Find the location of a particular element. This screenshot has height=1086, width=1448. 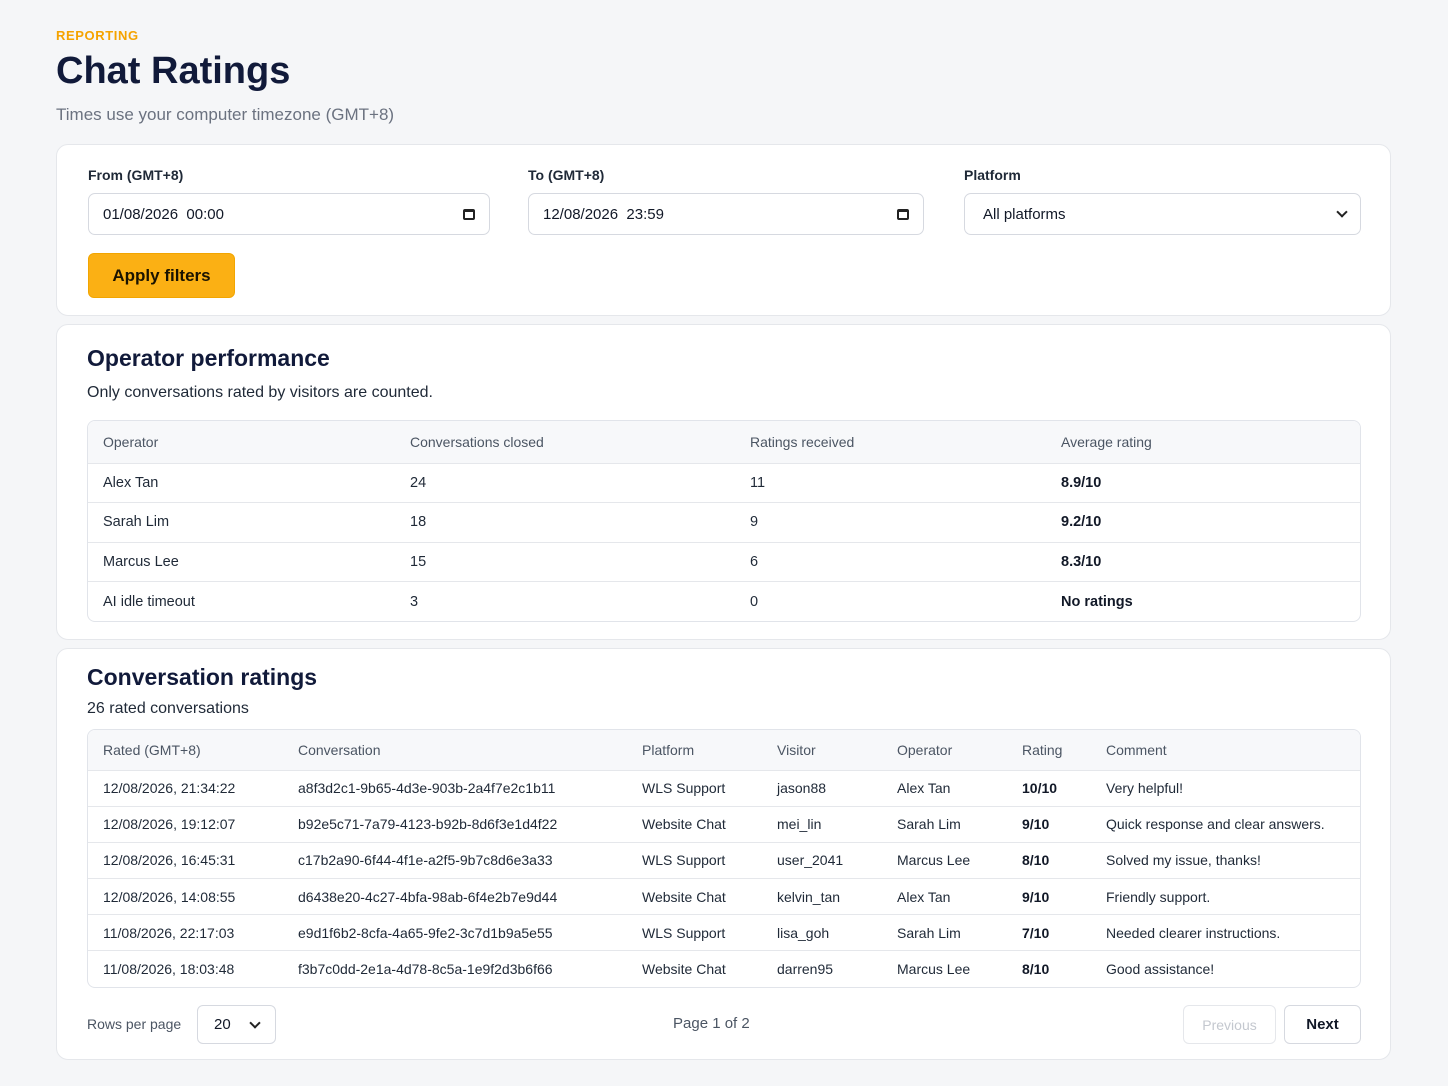

conversations-closed: 3 is located at coordinates (565, 601).